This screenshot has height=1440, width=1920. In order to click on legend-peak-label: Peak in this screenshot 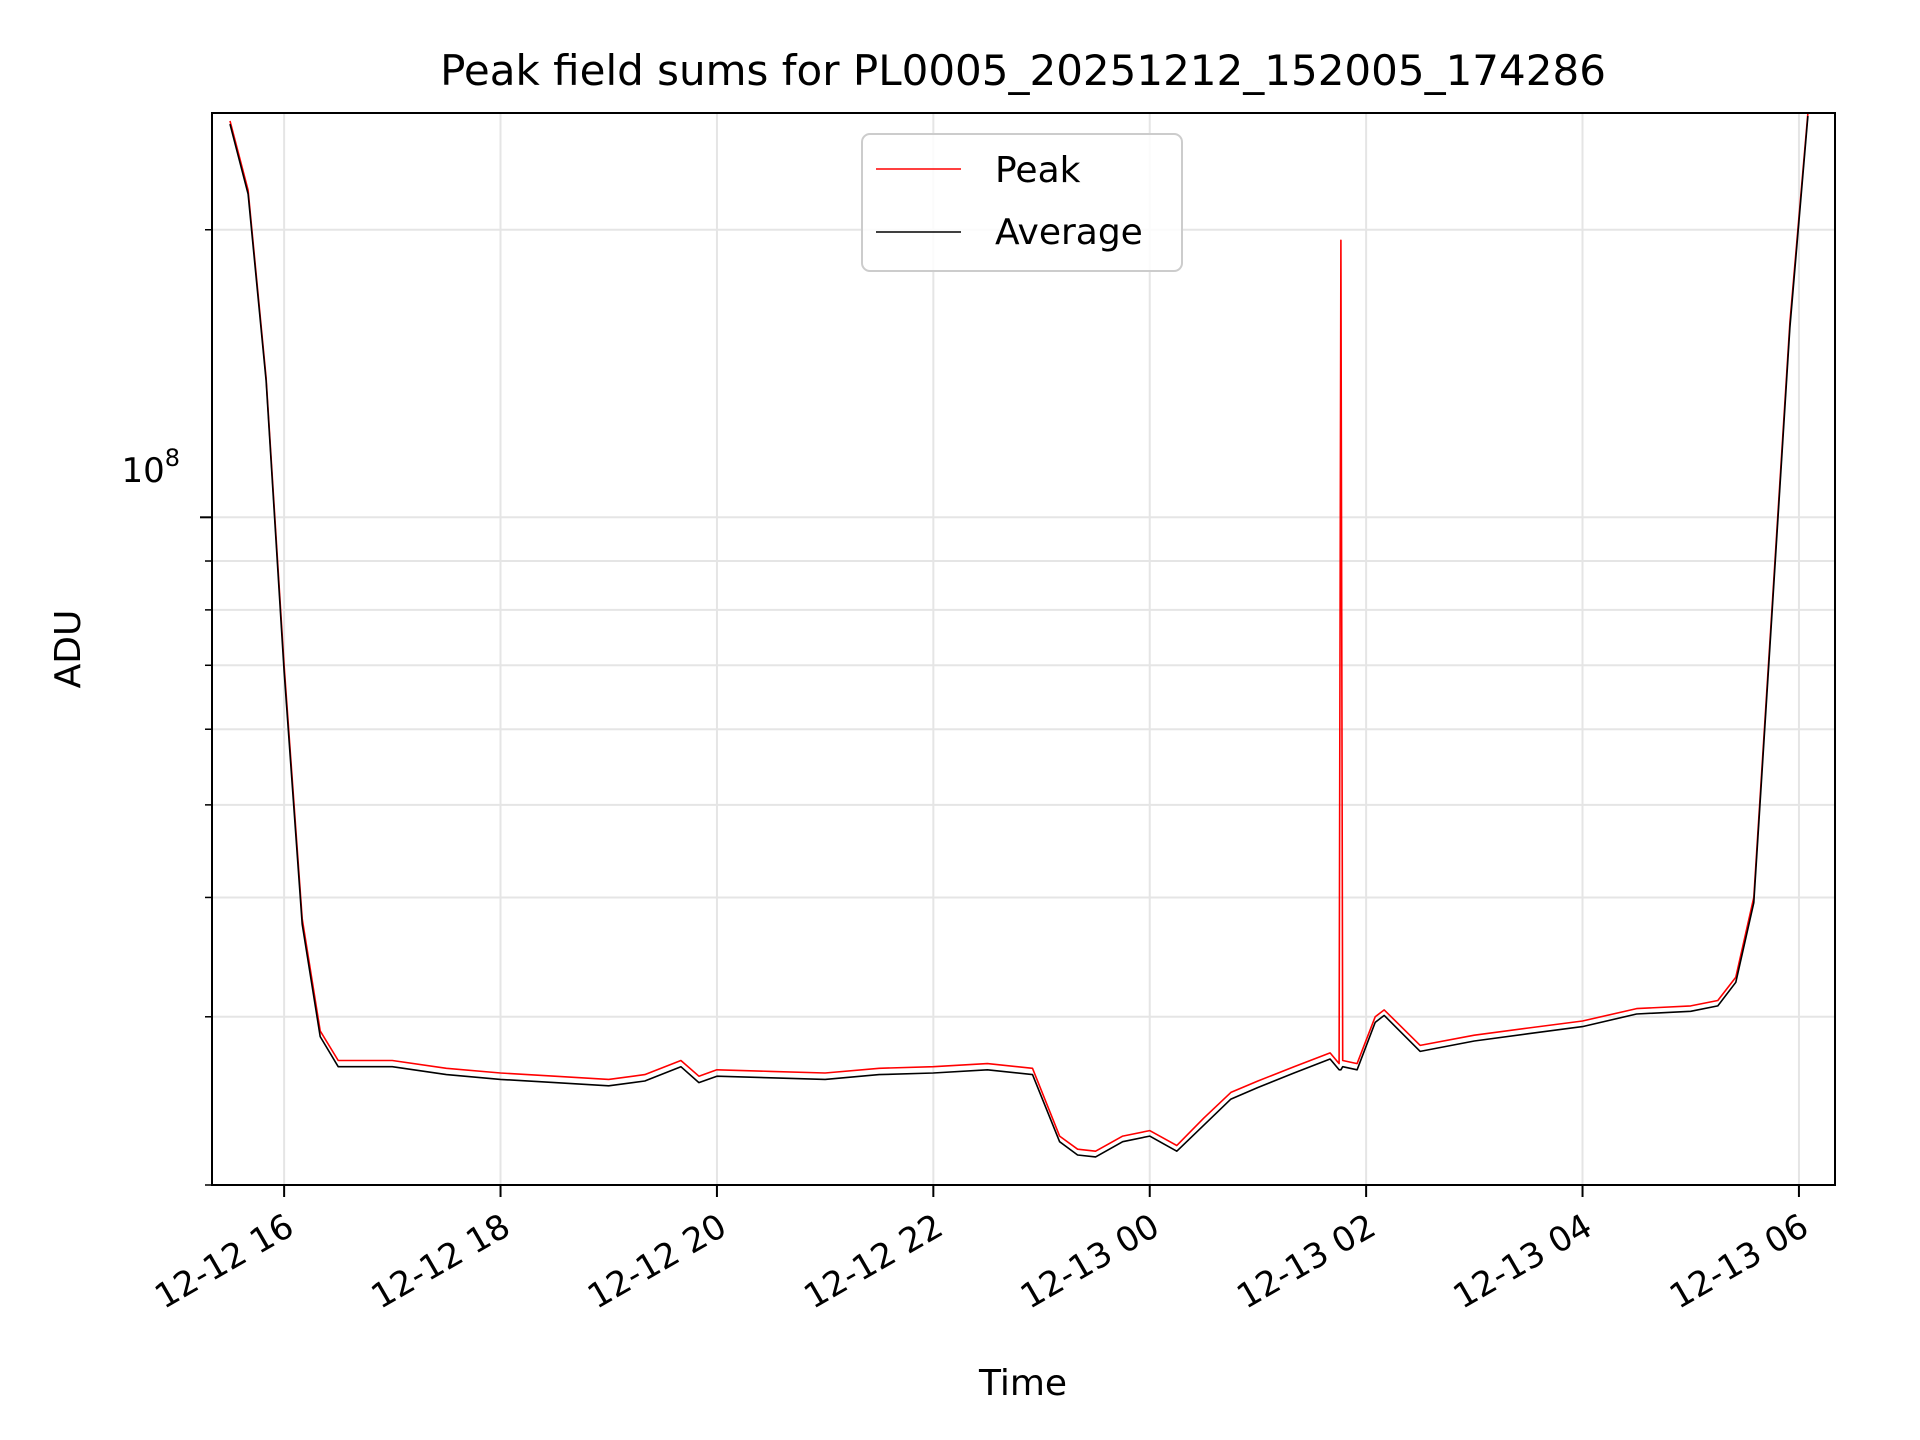, I will do `click(1038, 170)`.